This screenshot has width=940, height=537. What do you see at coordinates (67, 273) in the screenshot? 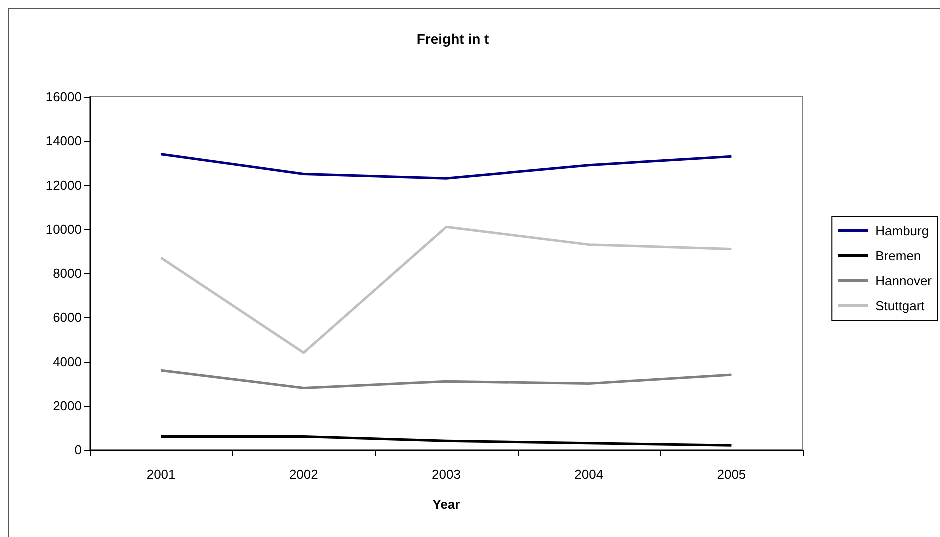
I see `y-tick-label: 8000` at bounding box center [67, 273].